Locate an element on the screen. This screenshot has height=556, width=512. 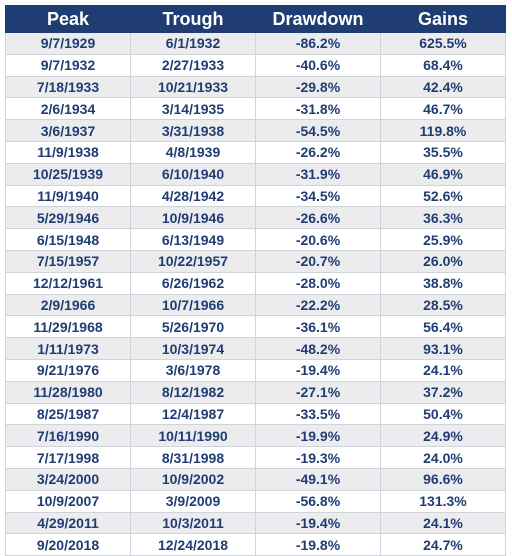
peak-cell: 12/12/1961 is located at coordinates (68, 283).